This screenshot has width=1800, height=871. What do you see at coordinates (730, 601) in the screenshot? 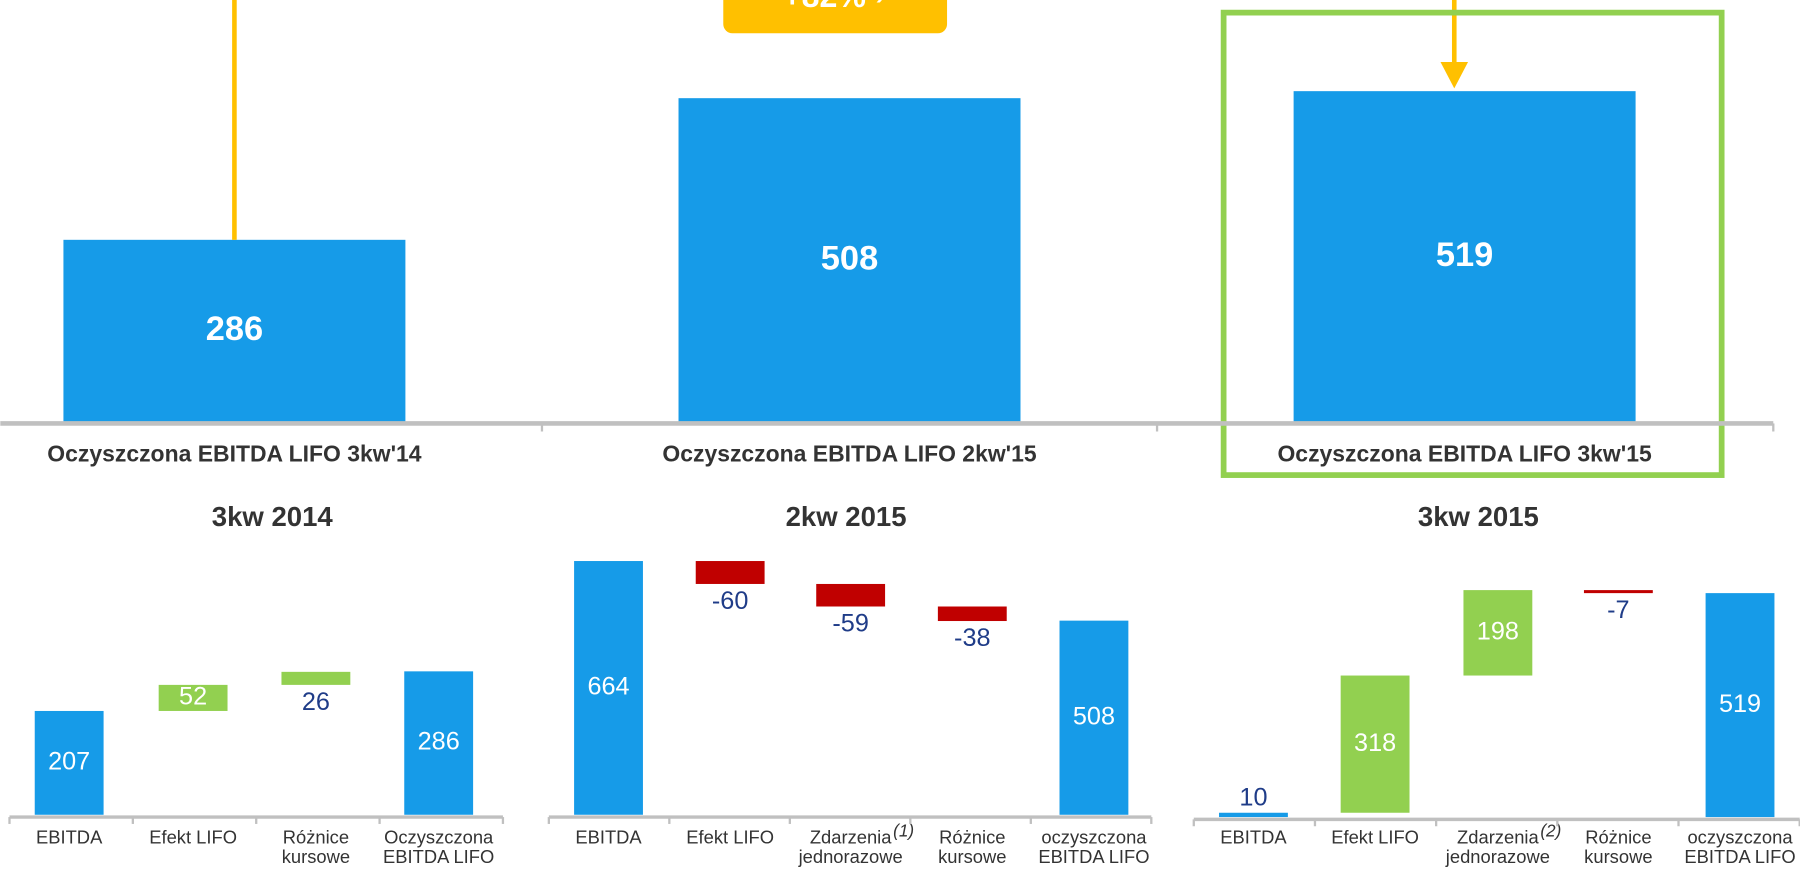
I see `value-label: -60` at bounding box center [730, 601].